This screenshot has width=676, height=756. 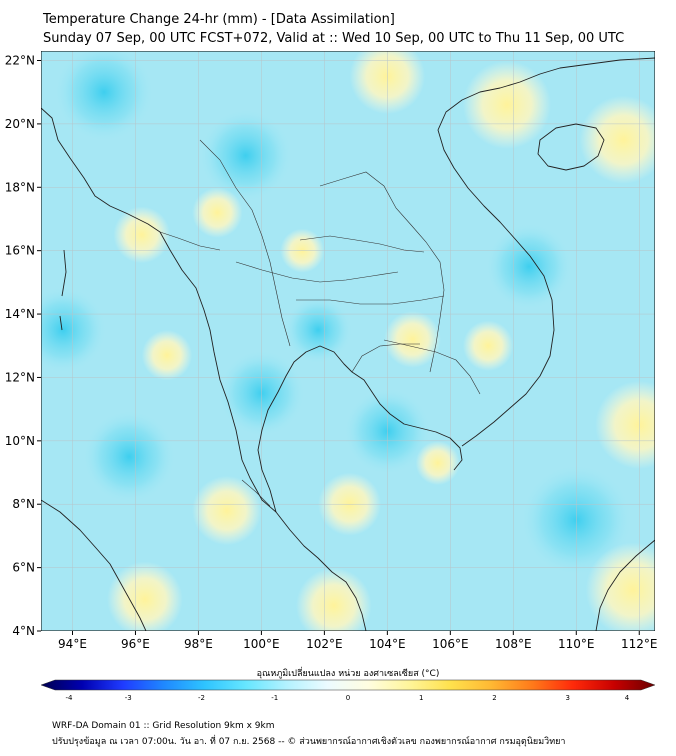 What do you see at coordinates (627, 698) in the screenshot?
I see `colorbar-tick-label: 4` at bounding box center [627, 698].